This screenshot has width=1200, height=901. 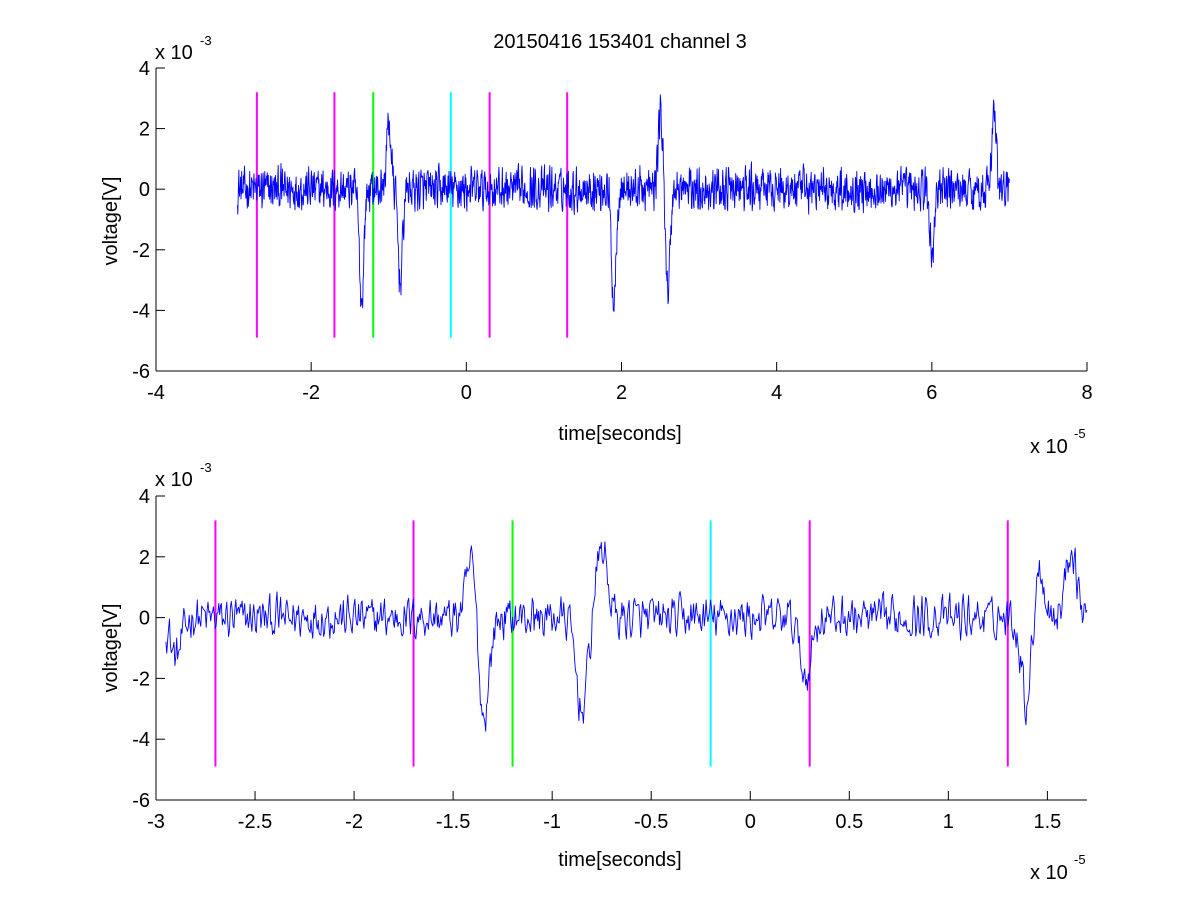 I want to click on bottom-y-multiplier: x 10, so click(x=174, y=480).